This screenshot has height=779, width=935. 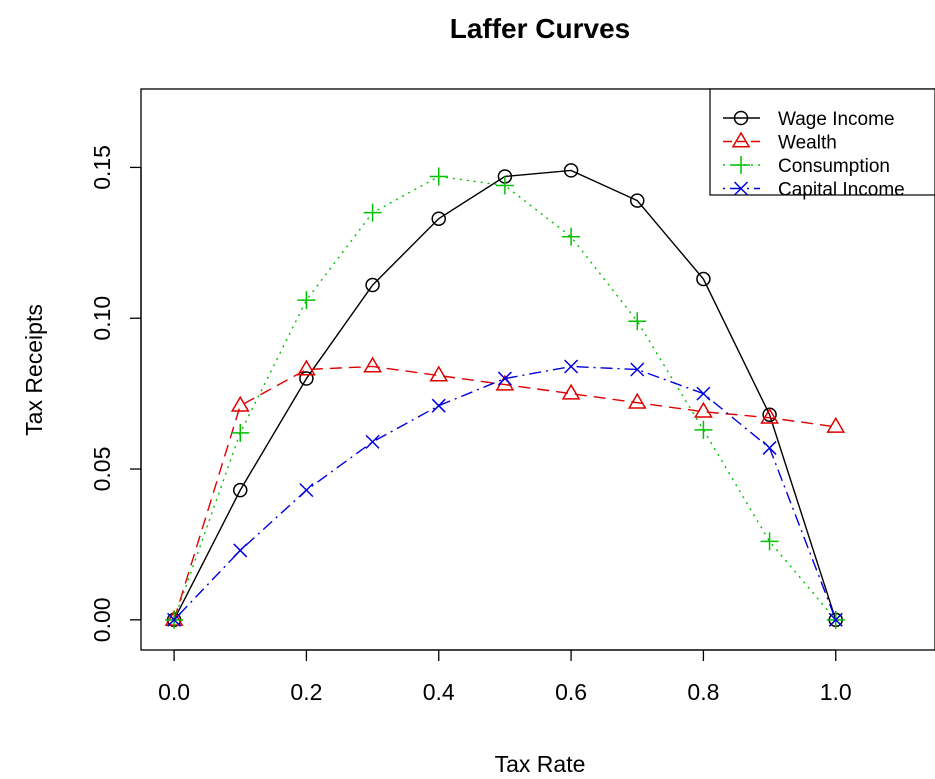 What do you see at coordinates (102, 619) in the screenshot?
I see `y-tick-label: 0.00` at bounding box center [102, 619].